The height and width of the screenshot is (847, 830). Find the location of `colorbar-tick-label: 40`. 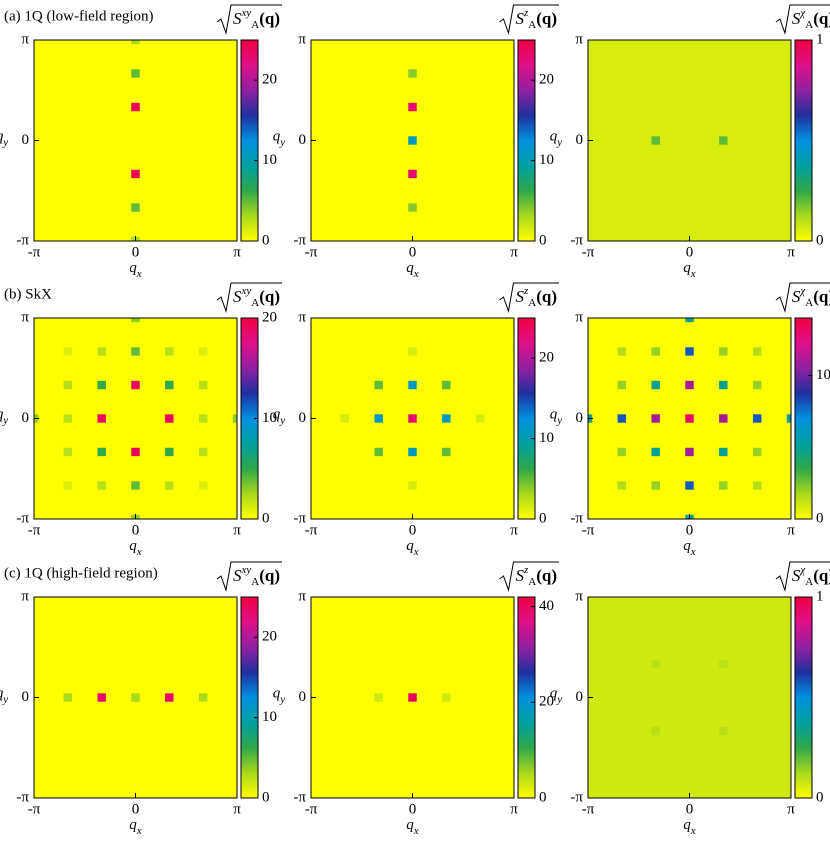

colorbar-tick-label: 40 is located at coordinates (546, 606).